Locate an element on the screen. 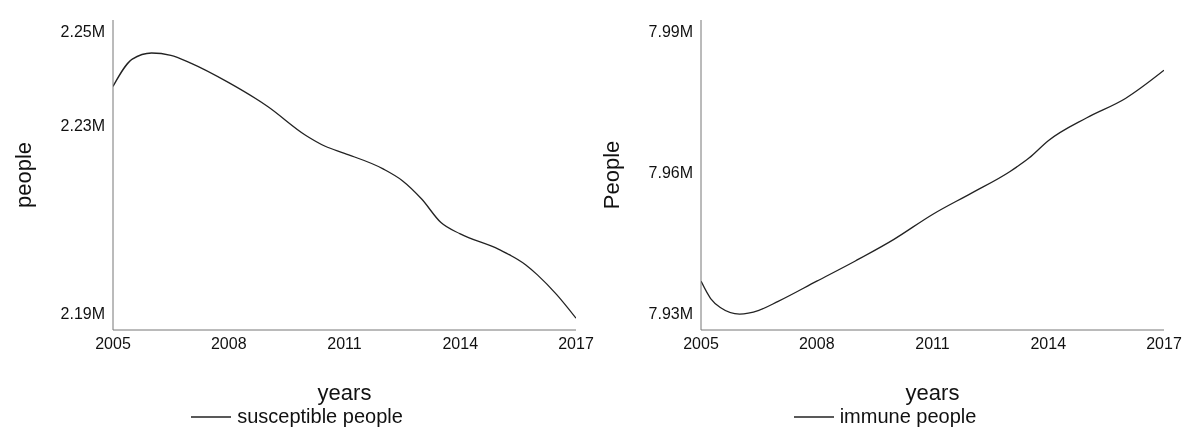  legend-label: susceptible people is located at coordinates (320, 416).